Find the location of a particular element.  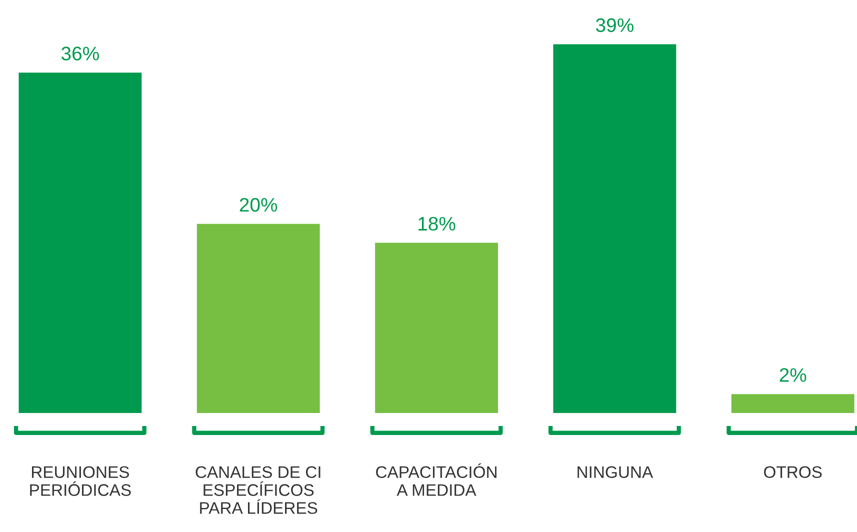

data-label: 2% is located at coordinates (793, 375).